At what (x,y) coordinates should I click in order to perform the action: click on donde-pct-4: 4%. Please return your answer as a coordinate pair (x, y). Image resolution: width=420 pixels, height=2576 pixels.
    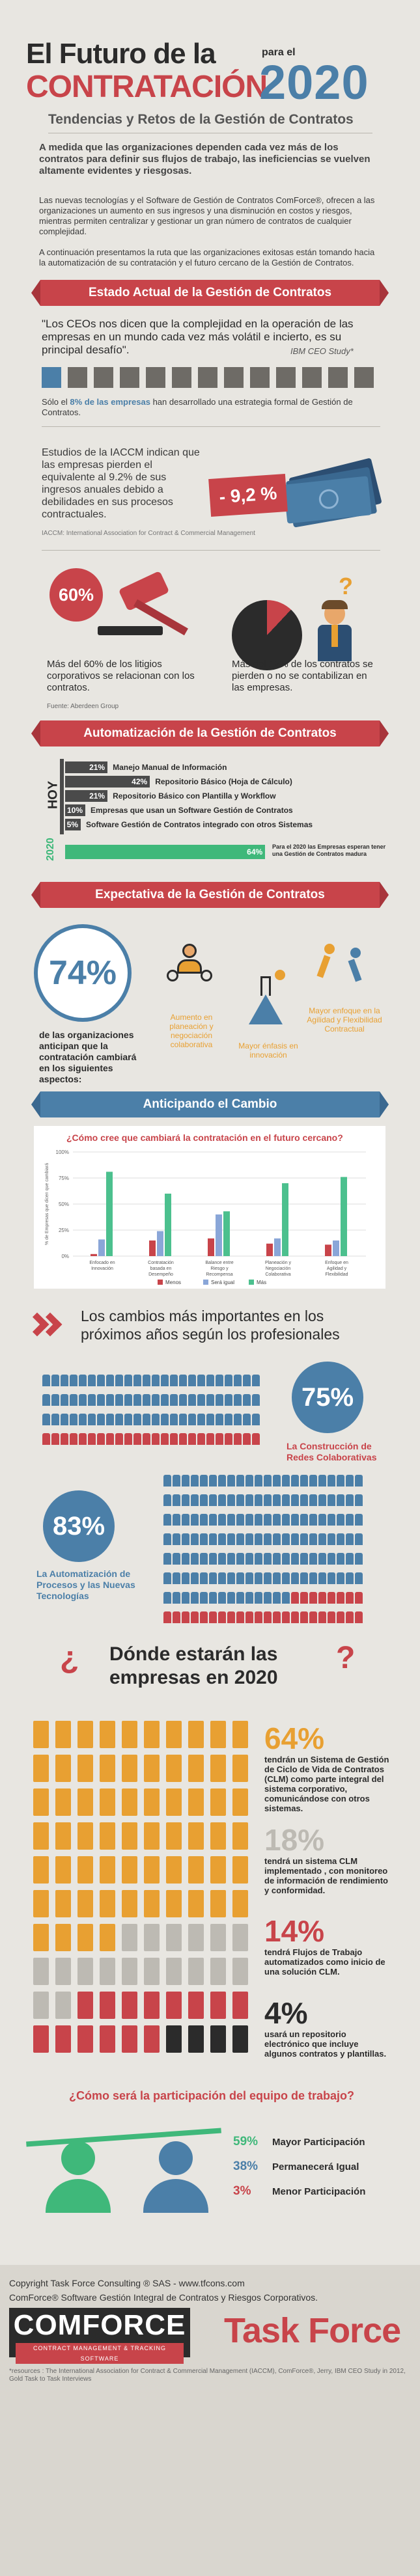
    Looking at the image, I should click on (286, 2013).